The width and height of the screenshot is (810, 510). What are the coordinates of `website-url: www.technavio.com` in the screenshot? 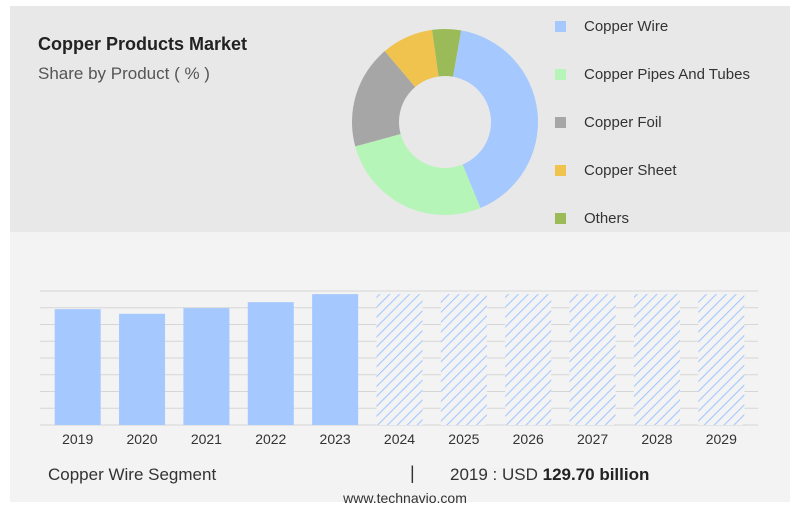 It's located at (405, 498).